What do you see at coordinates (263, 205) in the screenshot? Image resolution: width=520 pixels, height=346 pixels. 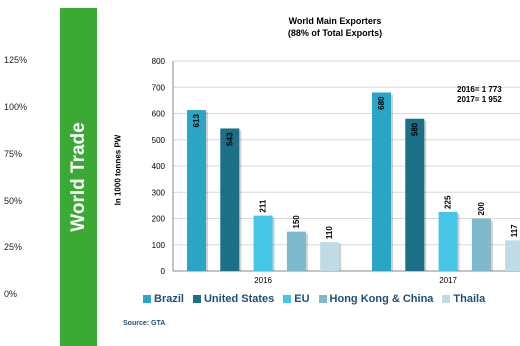 I see `data-label: 211` at bounding box center [263, 205].